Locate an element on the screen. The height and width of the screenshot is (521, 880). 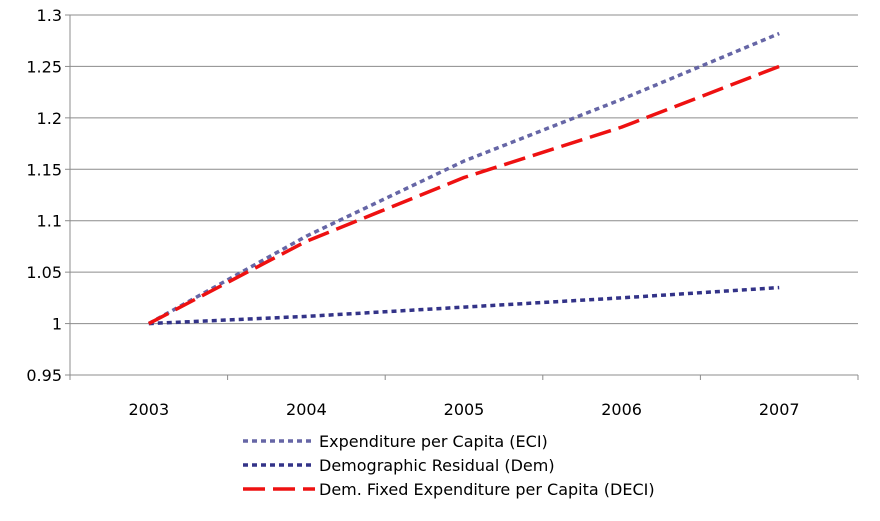
y-tick-label: 1.05 is located at coordinates (44, 272).